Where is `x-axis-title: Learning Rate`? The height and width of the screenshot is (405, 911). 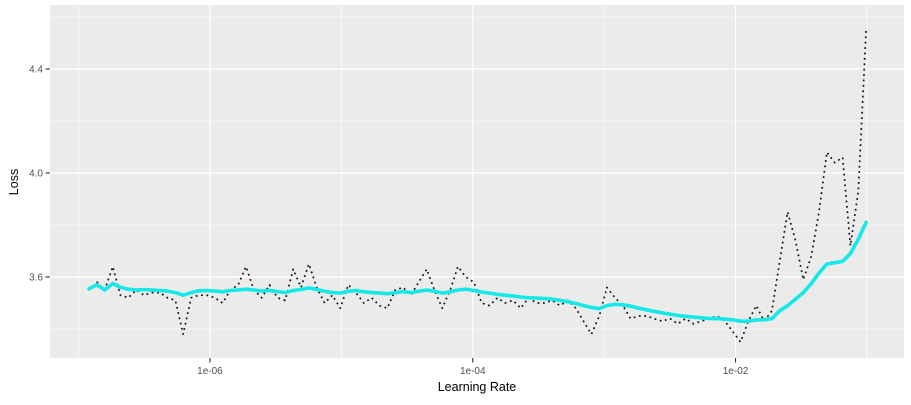 x-axis-title: Learning Rate is located at coordinates (477, 387).